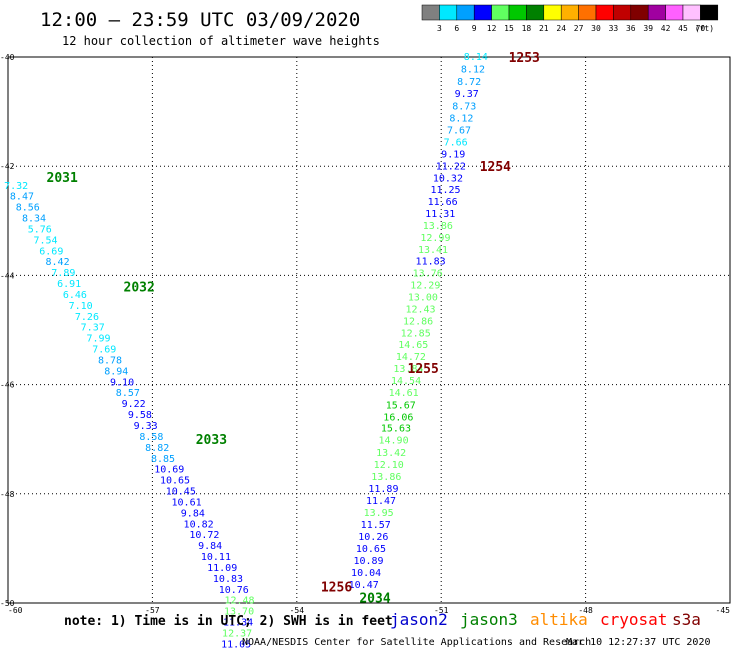 Image resolution: width=740 pixels, height=650 pixels. What do you see at coordinates (723, 610) in the screenshot?
I see `lon-tick-label: -45` at bounding box center [723, 610].